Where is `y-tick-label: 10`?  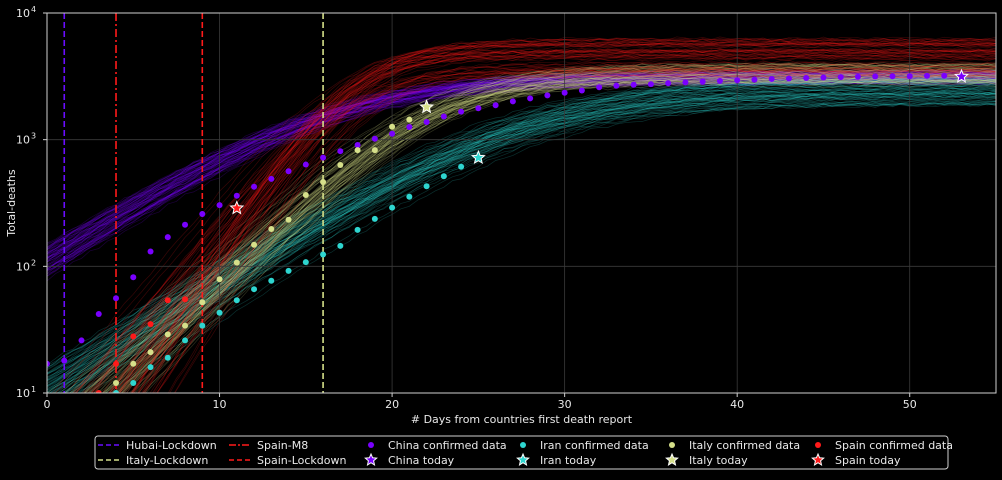
y-tick-label: 10 is located at coordinates (23, 13).